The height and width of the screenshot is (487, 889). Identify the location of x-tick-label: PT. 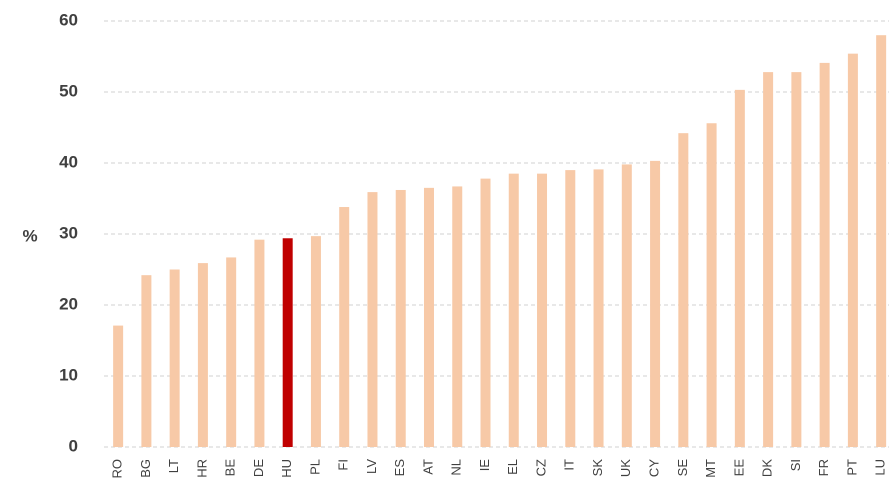
(851, 467).